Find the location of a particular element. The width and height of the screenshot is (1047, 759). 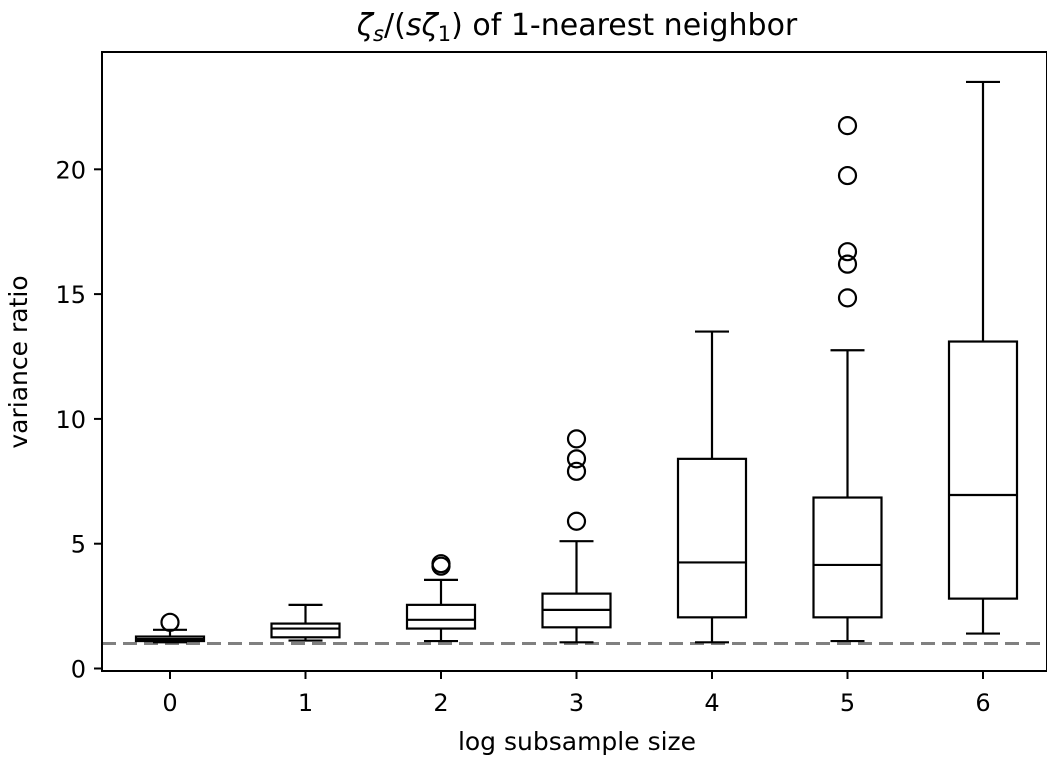

x-tick-label: 5 is located at coordinates (847, 703).